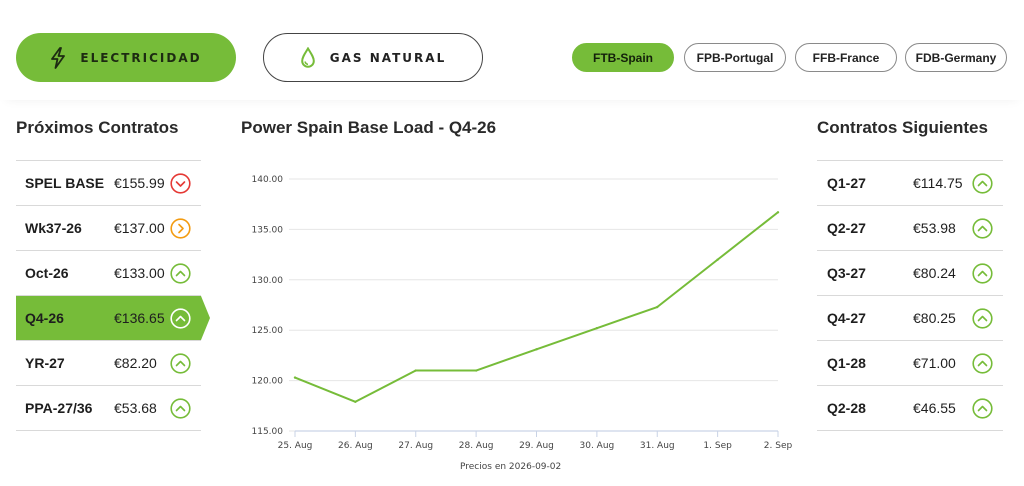 This screenshot has height=486, width=1024. I want to click on market-label: FPB-Portugal, so click(735, 57).